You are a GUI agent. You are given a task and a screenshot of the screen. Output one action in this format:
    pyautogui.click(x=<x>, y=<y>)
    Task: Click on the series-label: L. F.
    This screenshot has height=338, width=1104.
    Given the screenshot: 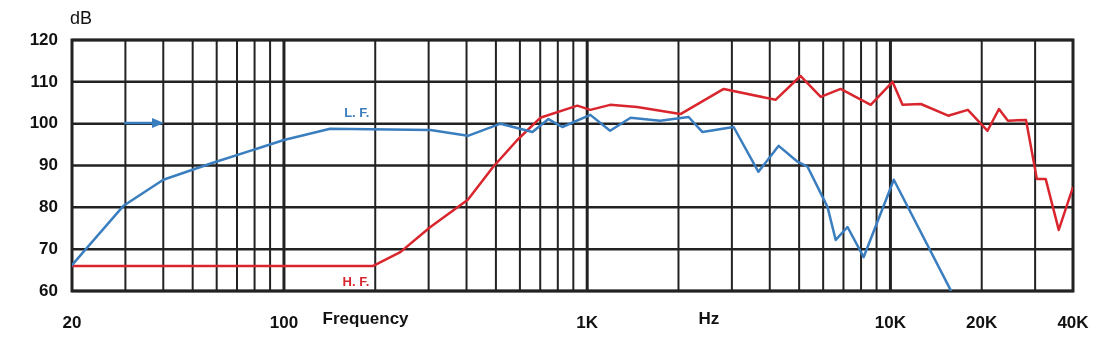 What is the action you would take?
    pyautogui.click(x=357, y=112)
    